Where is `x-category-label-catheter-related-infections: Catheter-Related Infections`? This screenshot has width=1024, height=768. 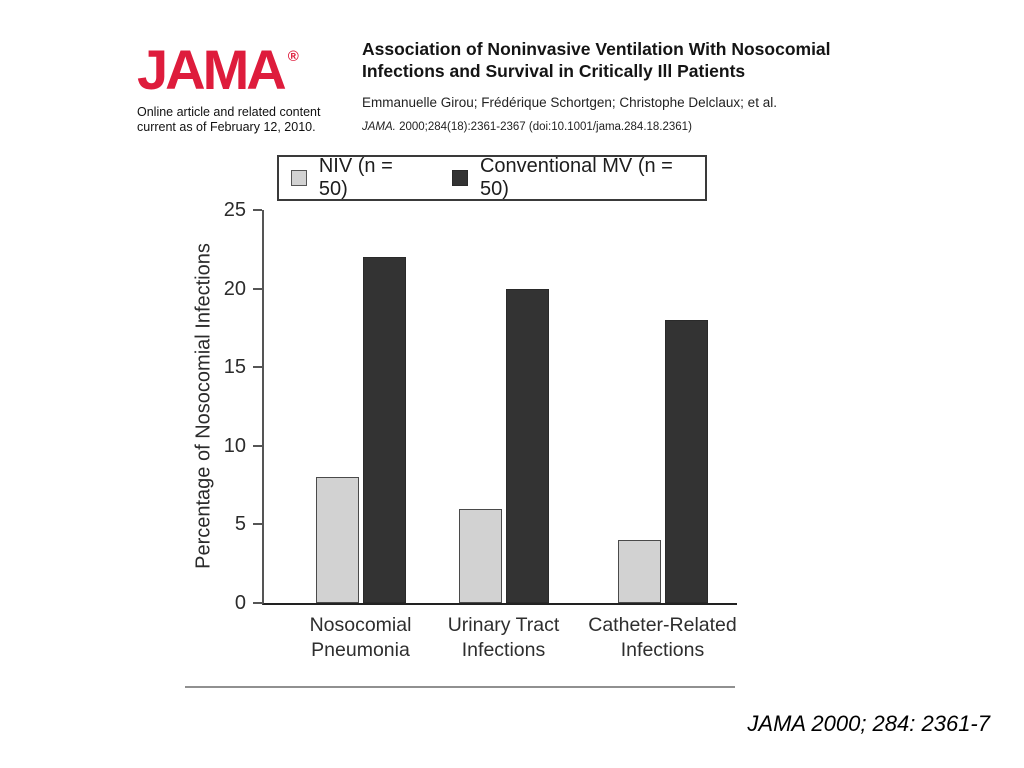 x-category-label-catheter-related-infections: Catheter-Related Infections is located at coordinates (663, 638).